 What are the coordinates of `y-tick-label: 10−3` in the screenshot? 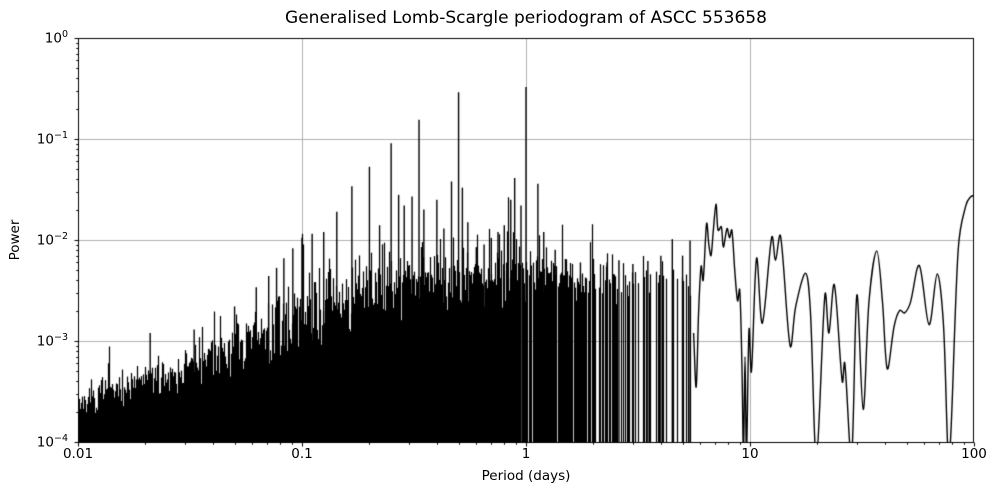 It's located at (34, 341).